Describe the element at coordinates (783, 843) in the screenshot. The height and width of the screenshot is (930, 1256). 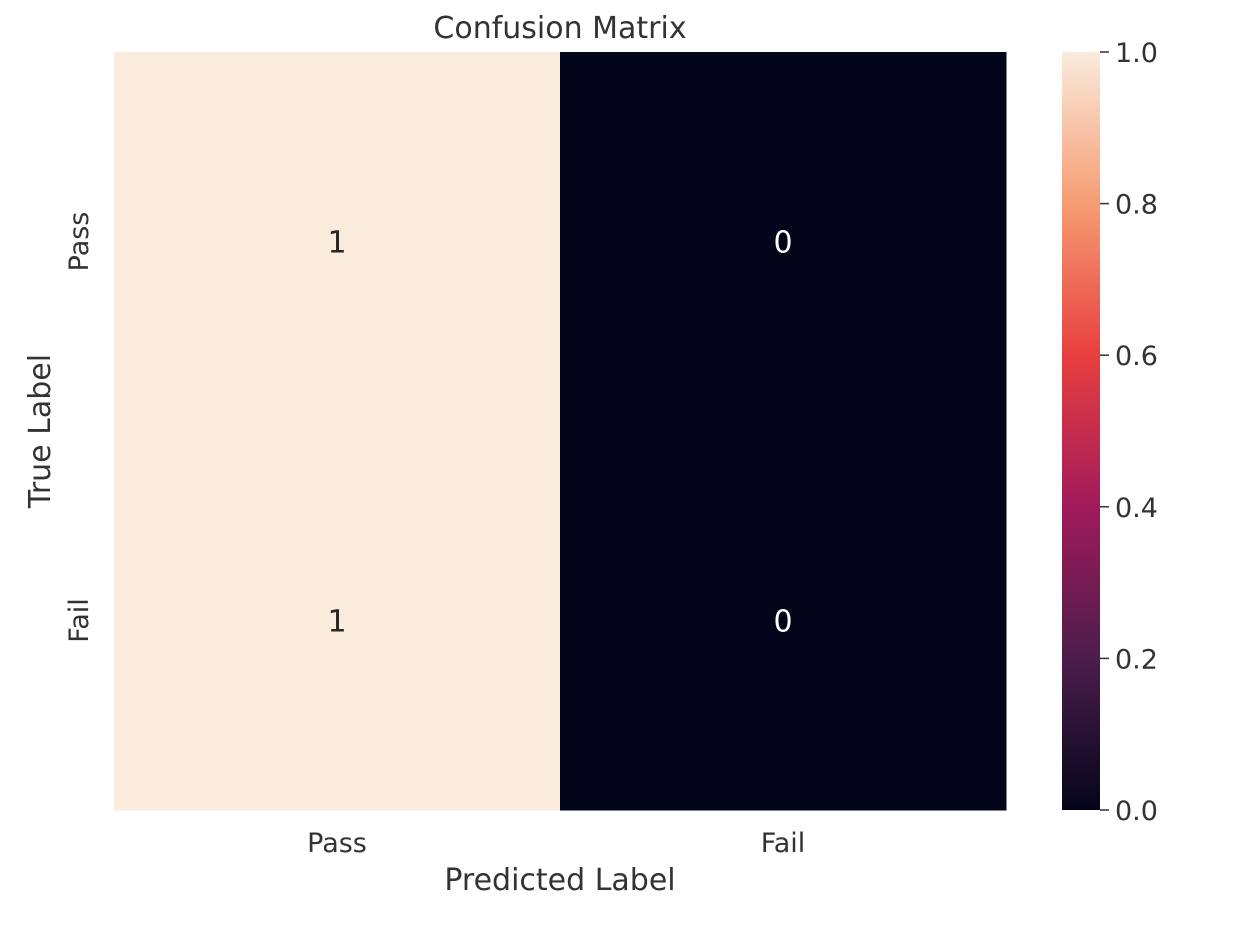
I see `x-tick-label: Fail` at that location.